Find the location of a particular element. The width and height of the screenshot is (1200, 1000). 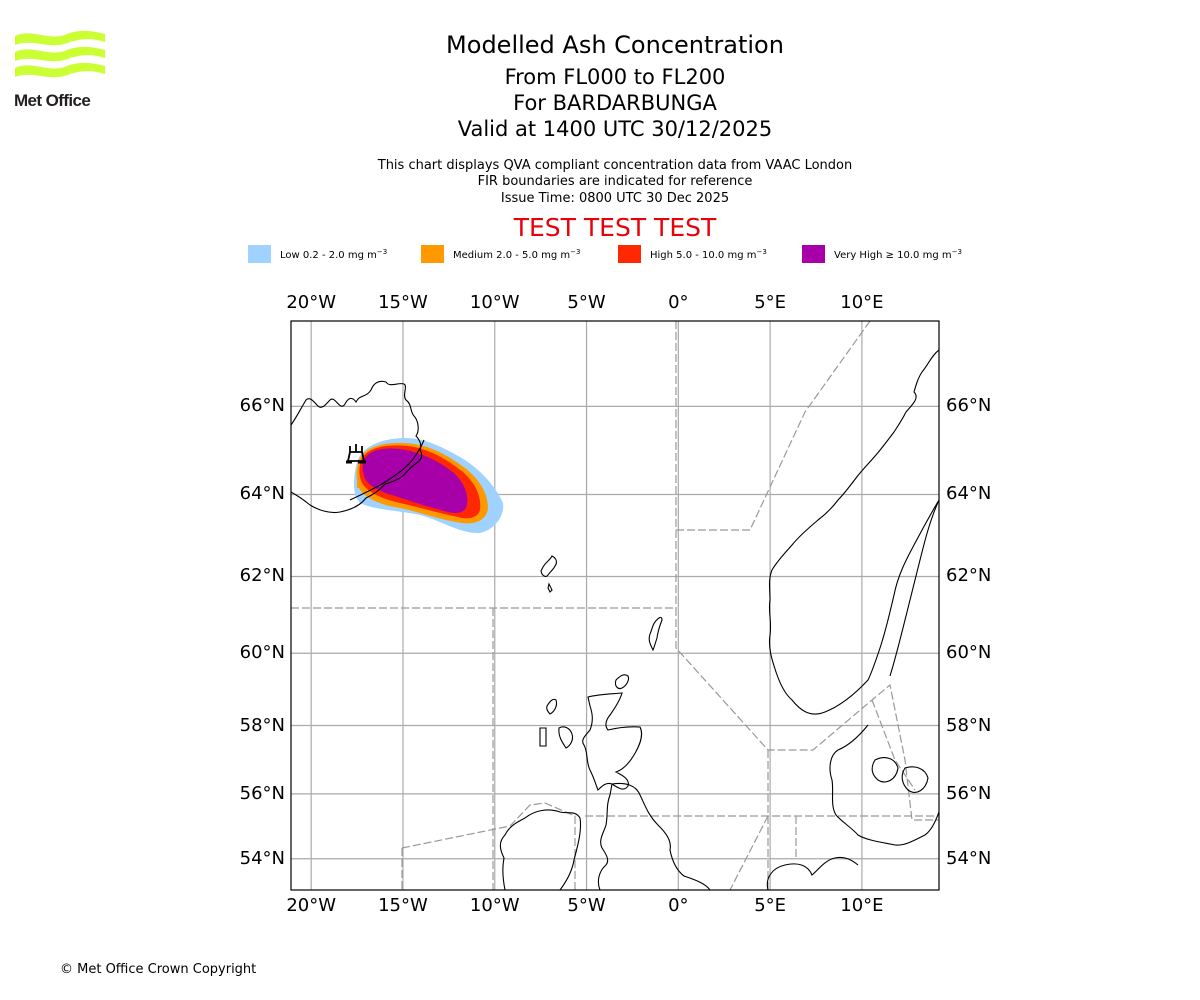

ash-contour-medium is located at coordinates (359, 485).